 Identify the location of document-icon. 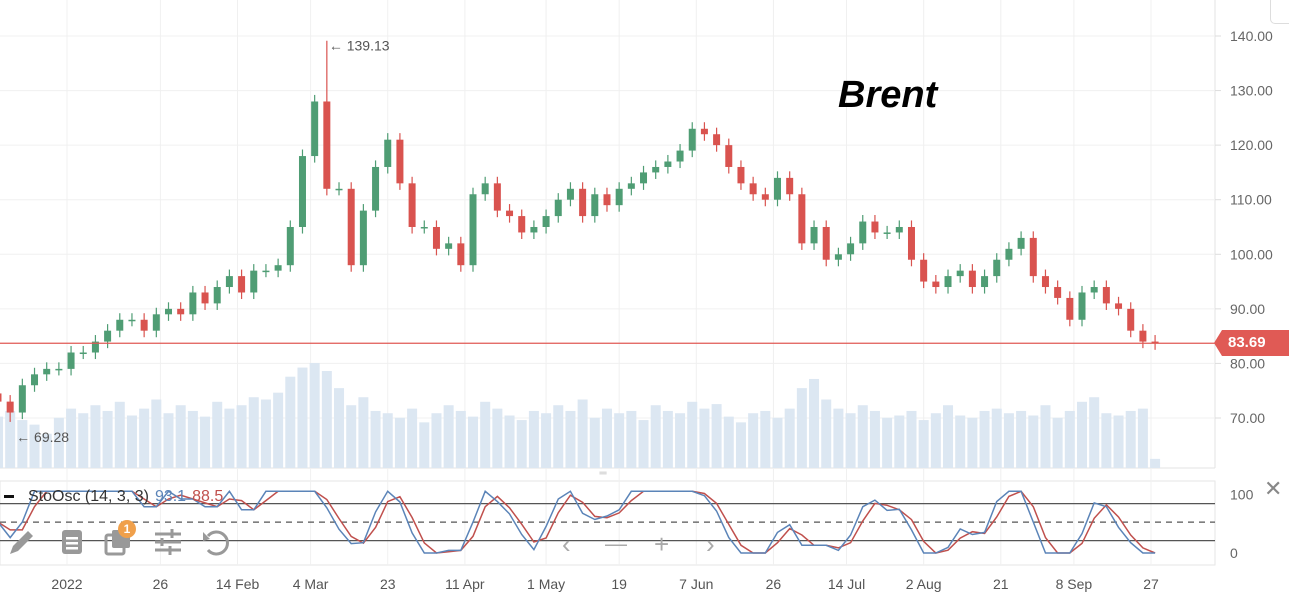
(72, 542).